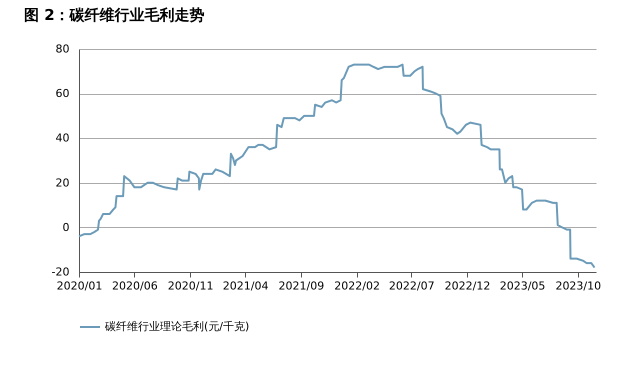 This screenshot has width=631, height=376. Describe the element at coordinates (63, 183) in the screenshot. I see `y-tick-label: 20` at that location.